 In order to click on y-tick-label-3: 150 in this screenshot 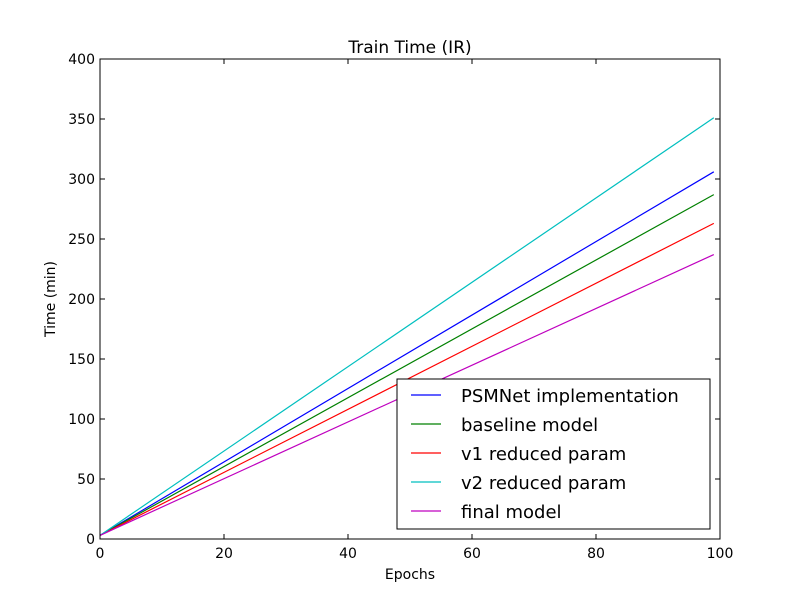, I will do `click(81, 360)`.